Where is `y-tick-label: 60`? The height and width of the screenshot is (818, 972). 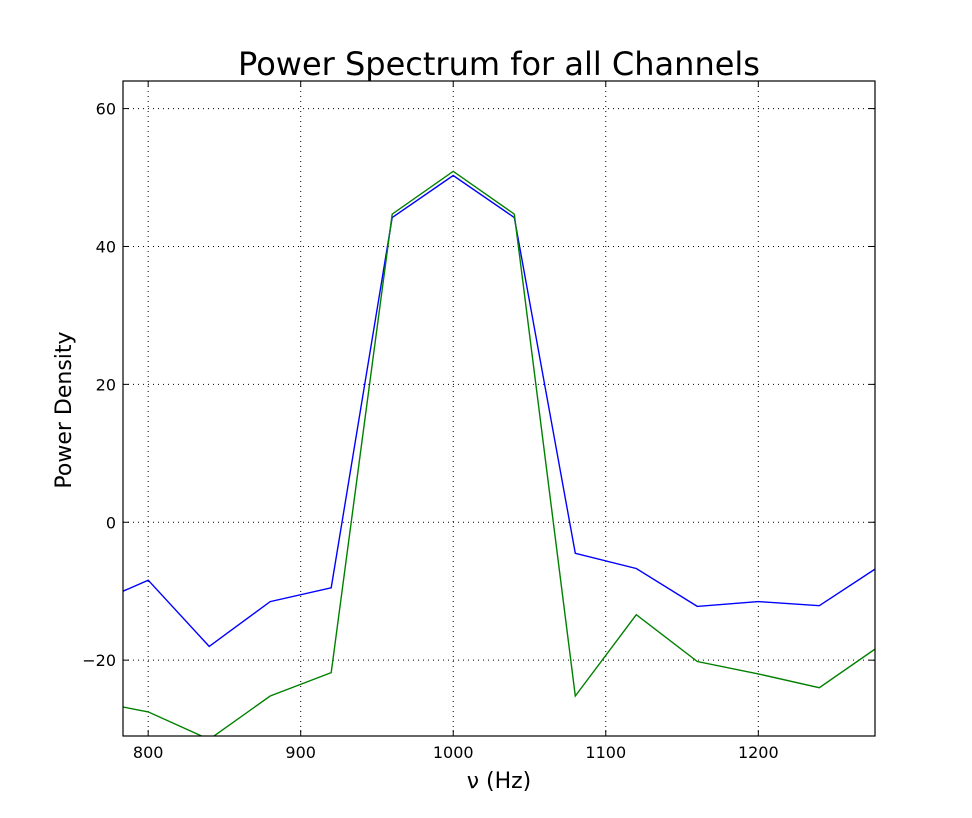 y-tick-label: 60 is located at coordinates (106, 109).